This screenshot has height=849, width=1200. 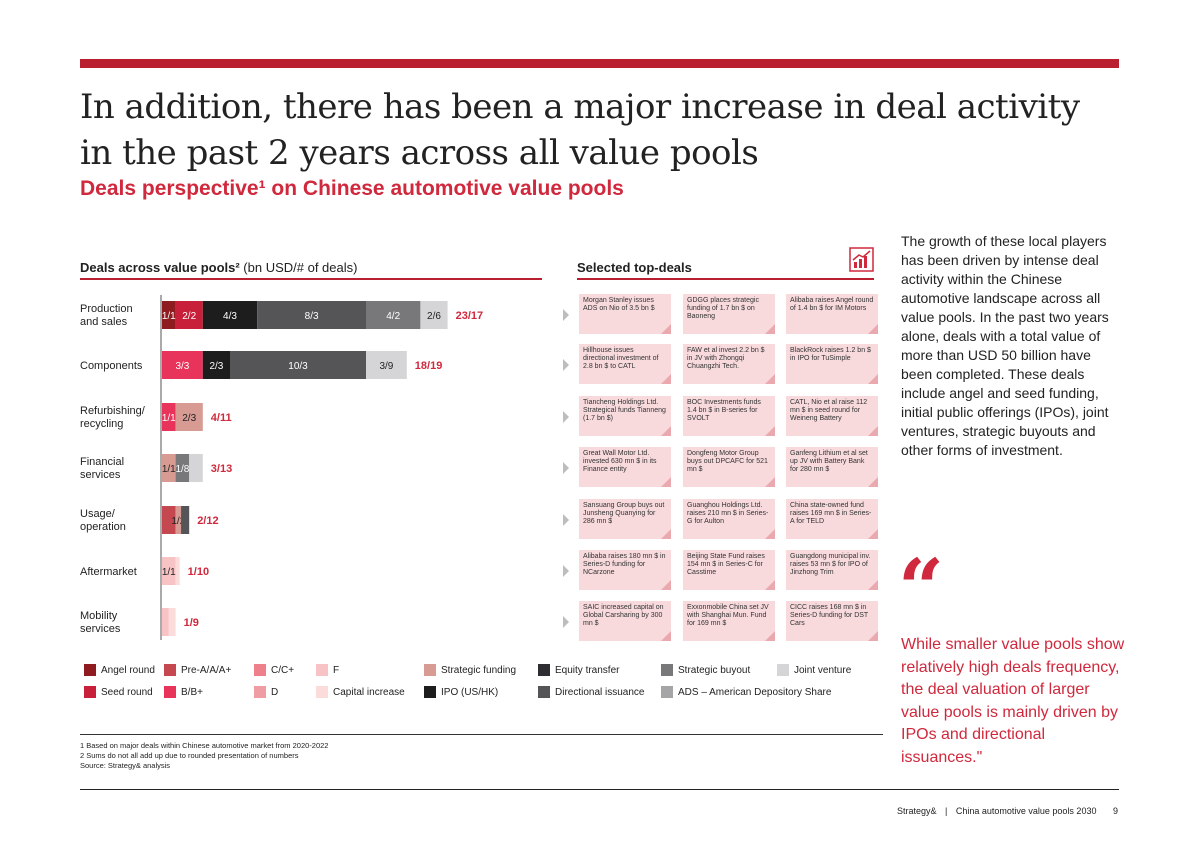 What do you see at coordinates (311, 279) in the screenshot?
I see `chart-header-rule` at bounding box center [311, 279].